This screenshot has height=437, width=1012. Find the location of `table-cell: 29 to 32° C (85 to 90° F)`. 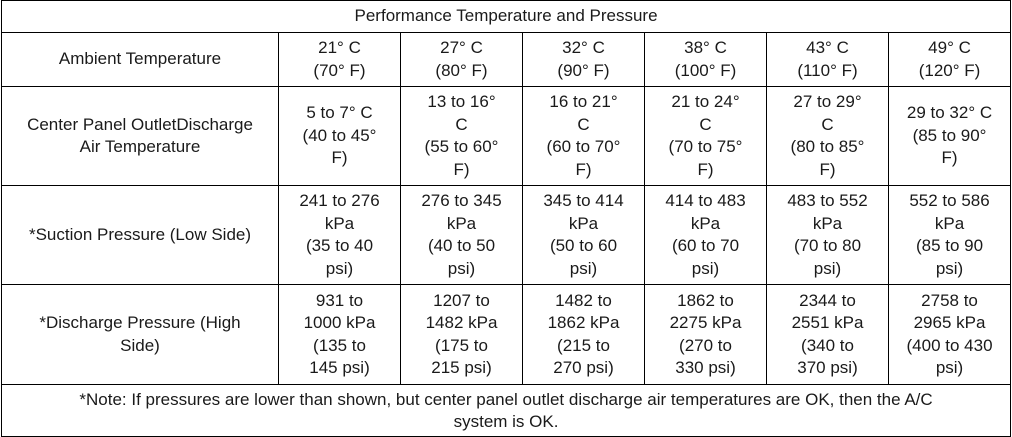

table-cell: 29 to 32° C (85 to 90° F) is located at coordinates (949, 136).